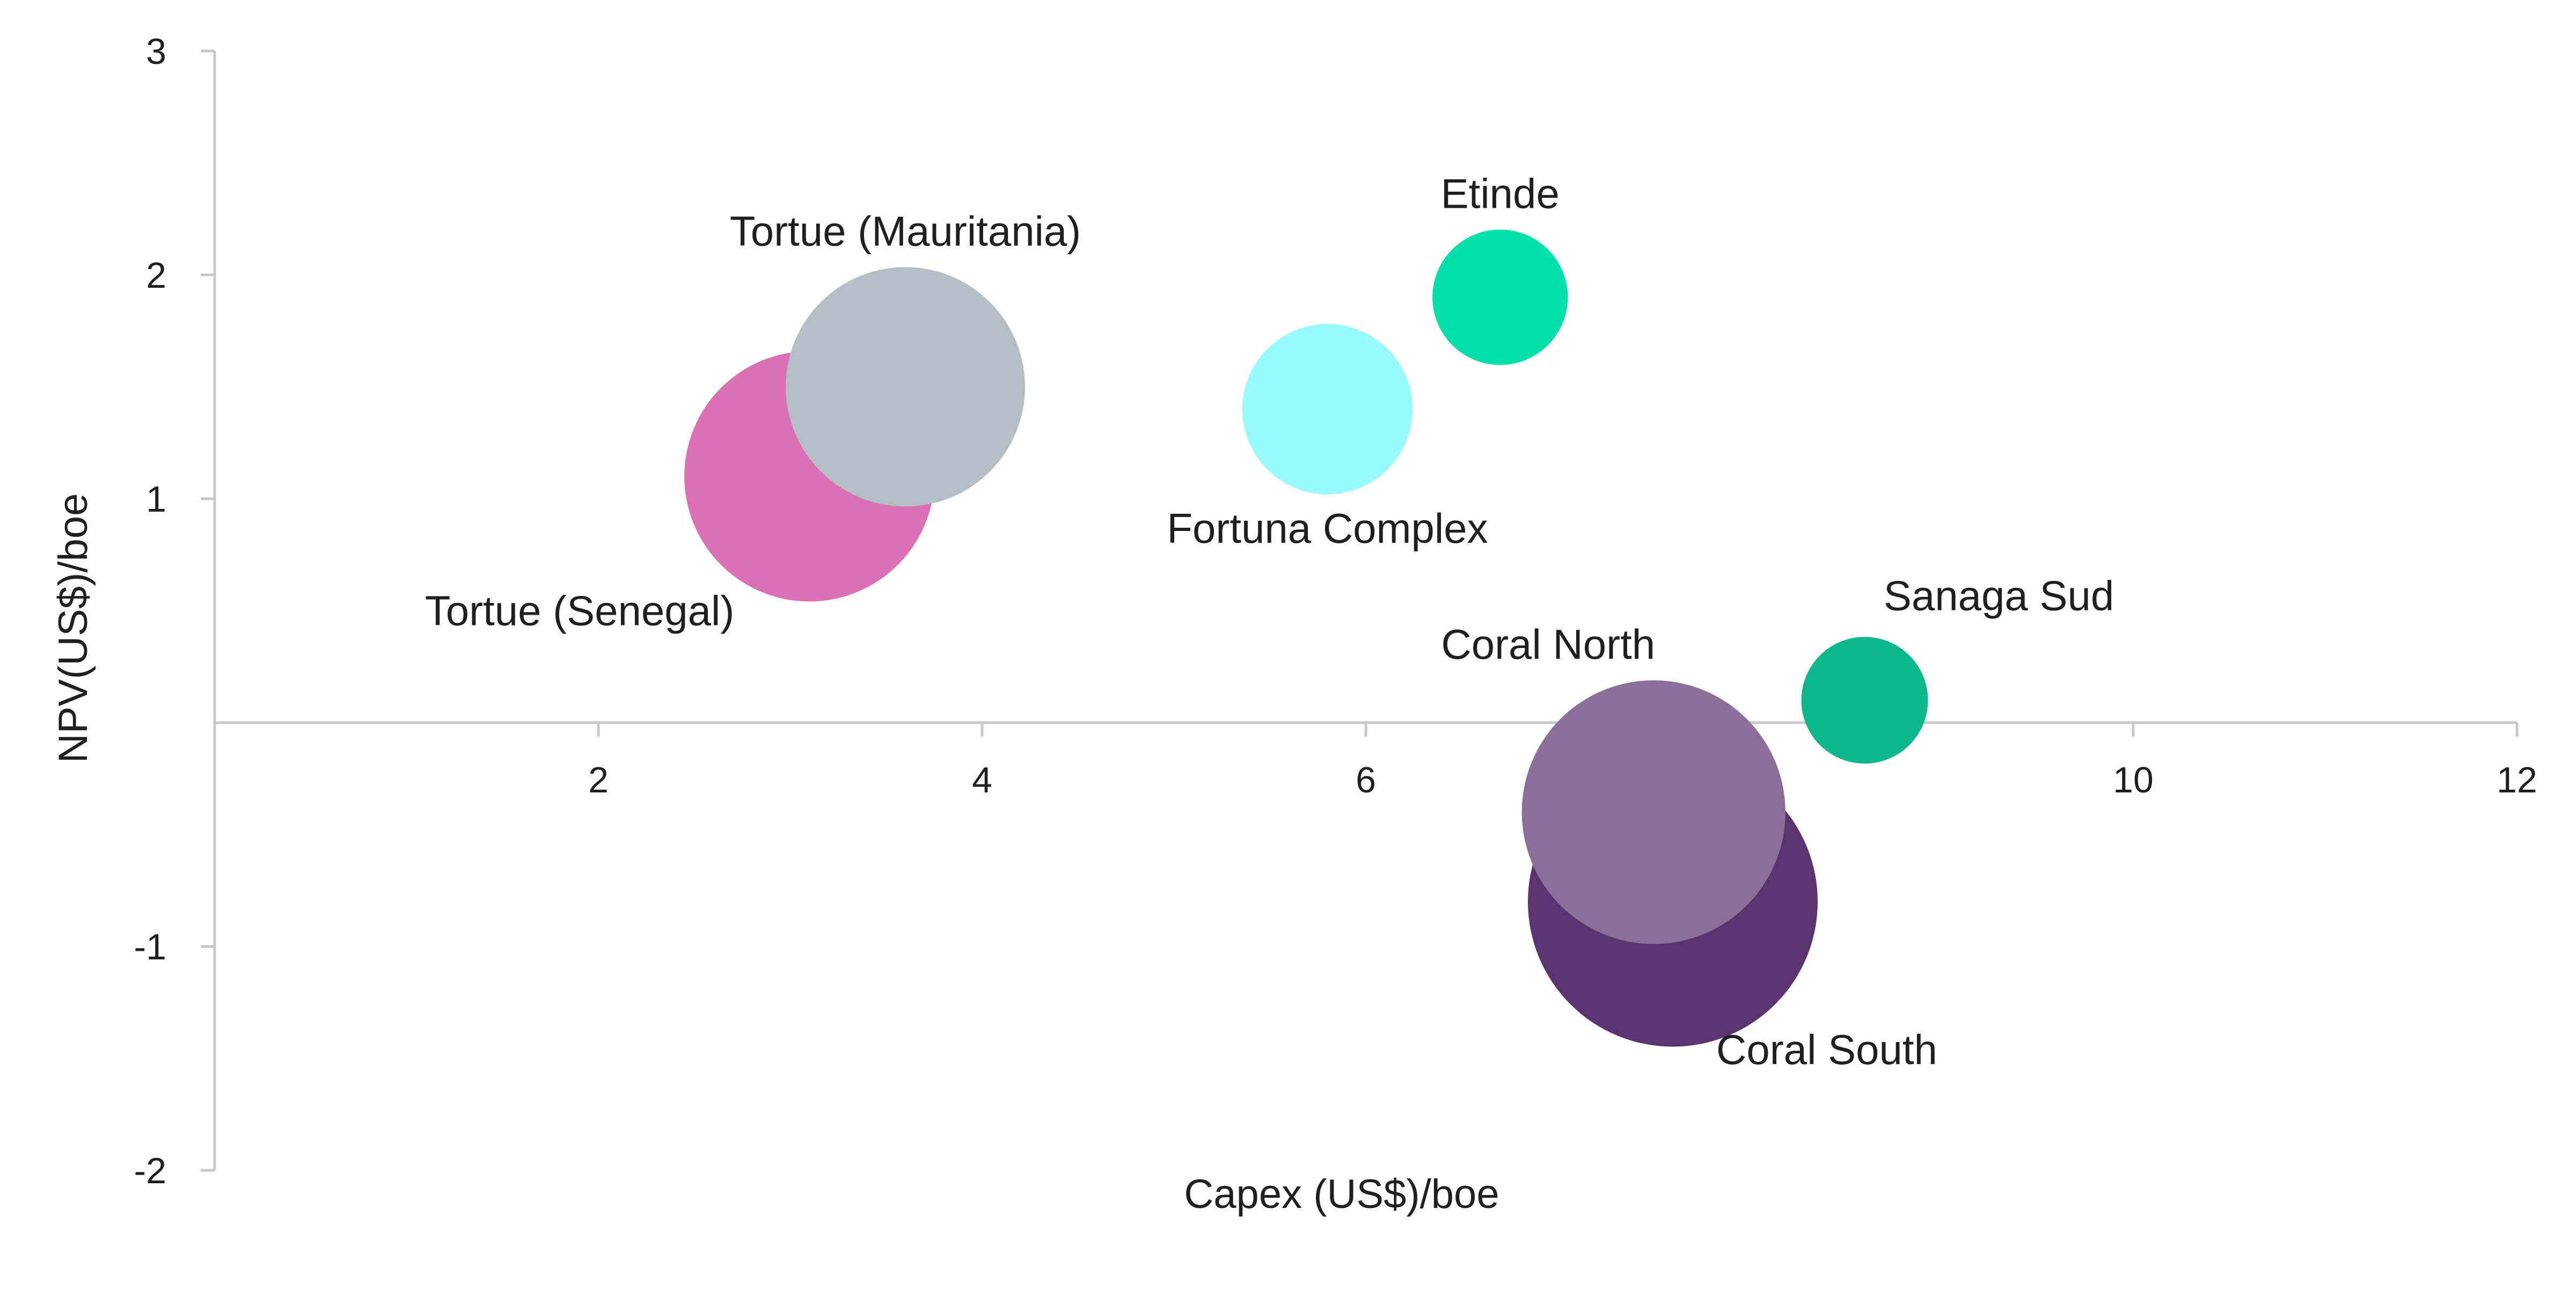 Image resolution: width=2576 pixels, height=1289 pixels. I want to click on bubble-label: Sanaga Sud, so click(1999, 595).